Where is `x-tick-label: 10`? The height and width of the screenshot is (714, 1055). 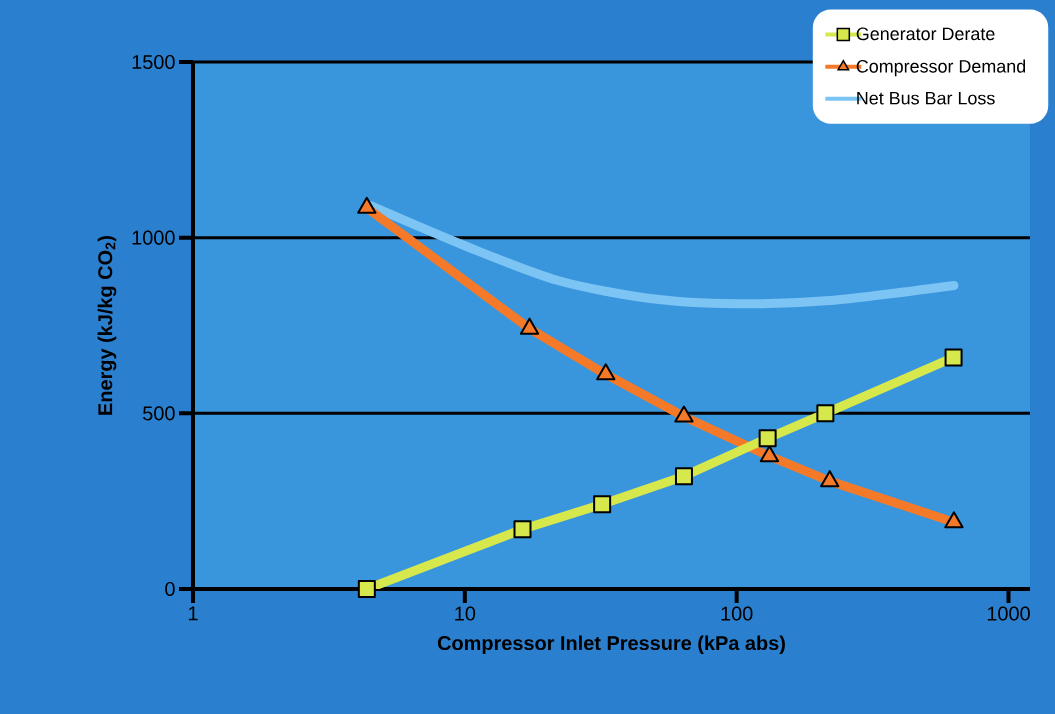
x-tick-label: 10 is located at coordinates (465, 613).